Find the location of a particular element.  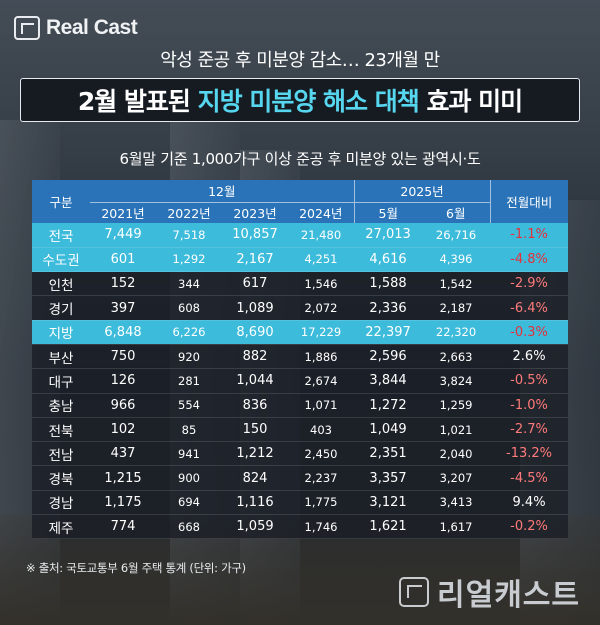

cell-value: 3,121 is located at coordinates (388, 503).